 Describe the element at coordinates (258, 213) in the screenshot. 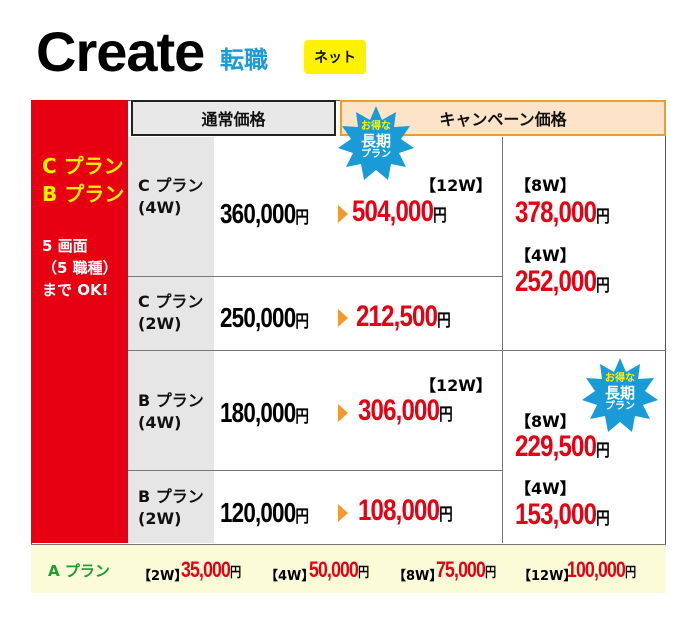

I see `regular-value: 360,000` at that location.